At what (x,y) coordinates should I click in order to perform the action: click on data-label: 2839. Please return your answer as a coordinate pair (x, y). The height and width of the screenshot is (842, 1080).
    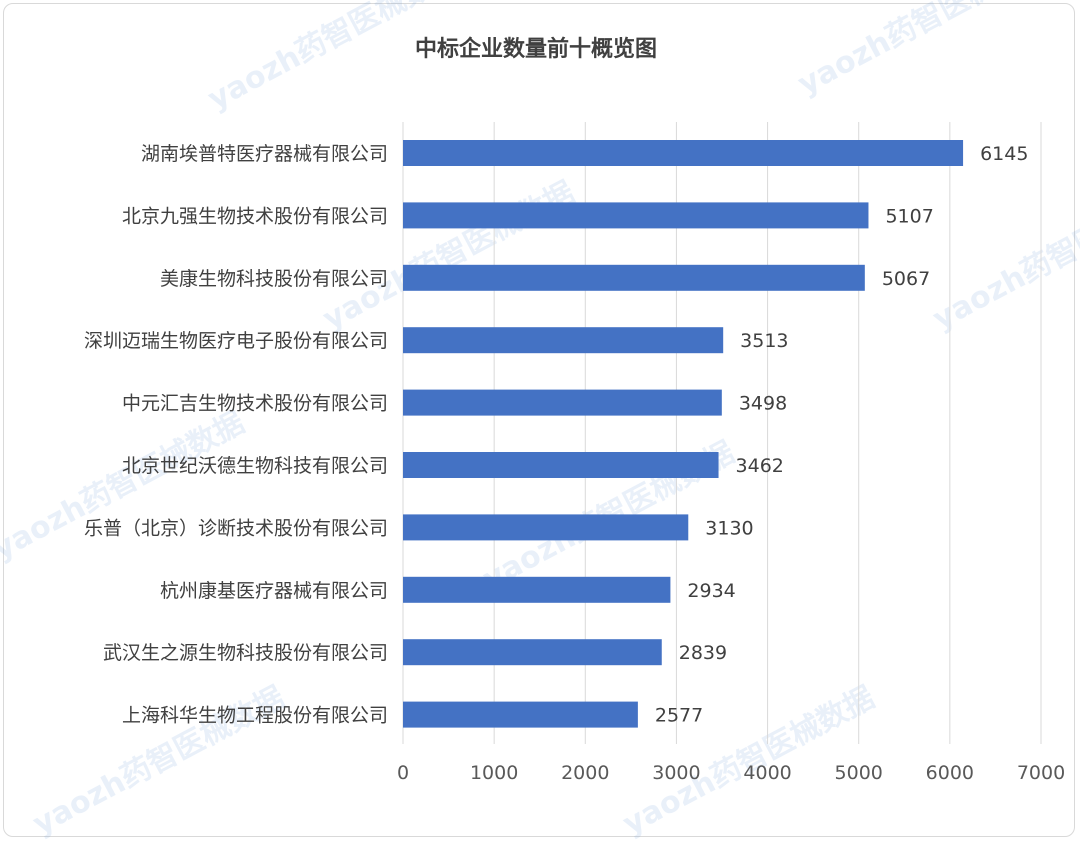
    Looking at the image, I should click on (703, 653).